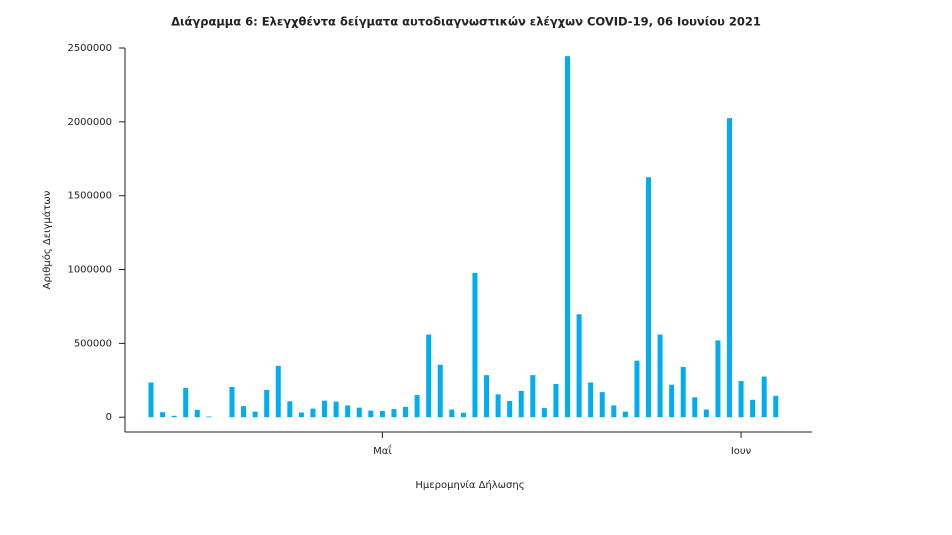 The width and height of the screenshot is (952, 535). Describe the element at coordinates (89, 48) in the screenshot. I see `y-tick-label: 2500000` at that location.